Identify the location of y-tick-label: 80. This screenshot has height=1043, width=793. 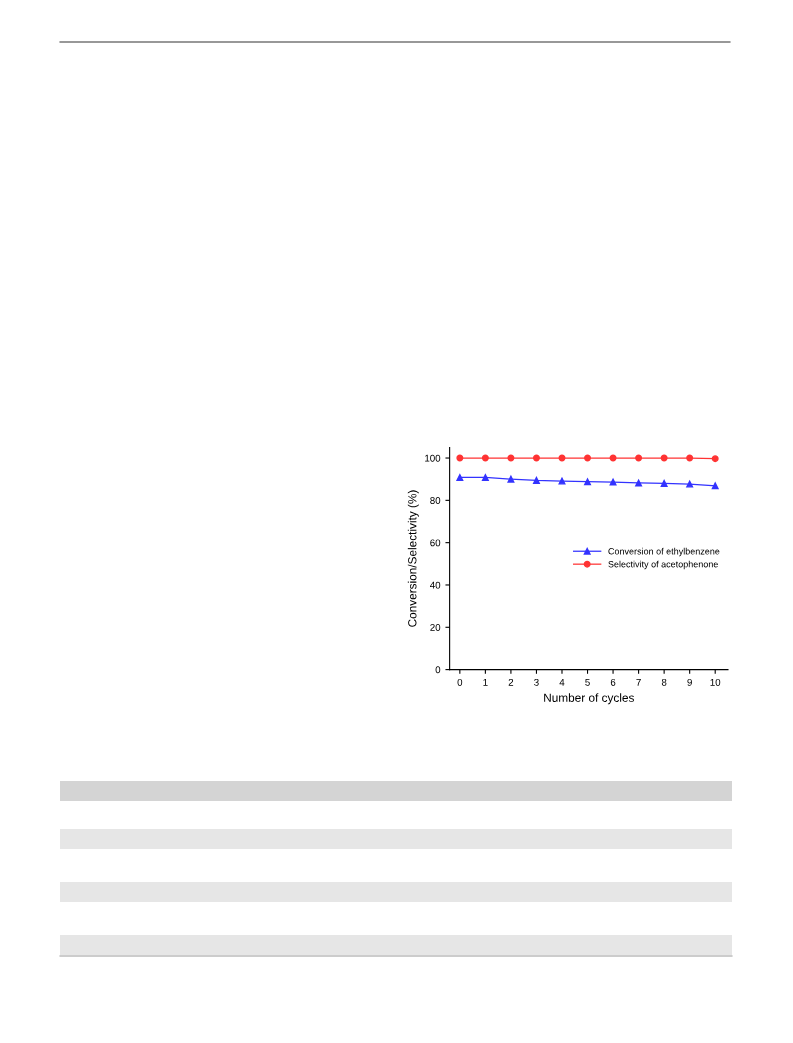
(435, 500).